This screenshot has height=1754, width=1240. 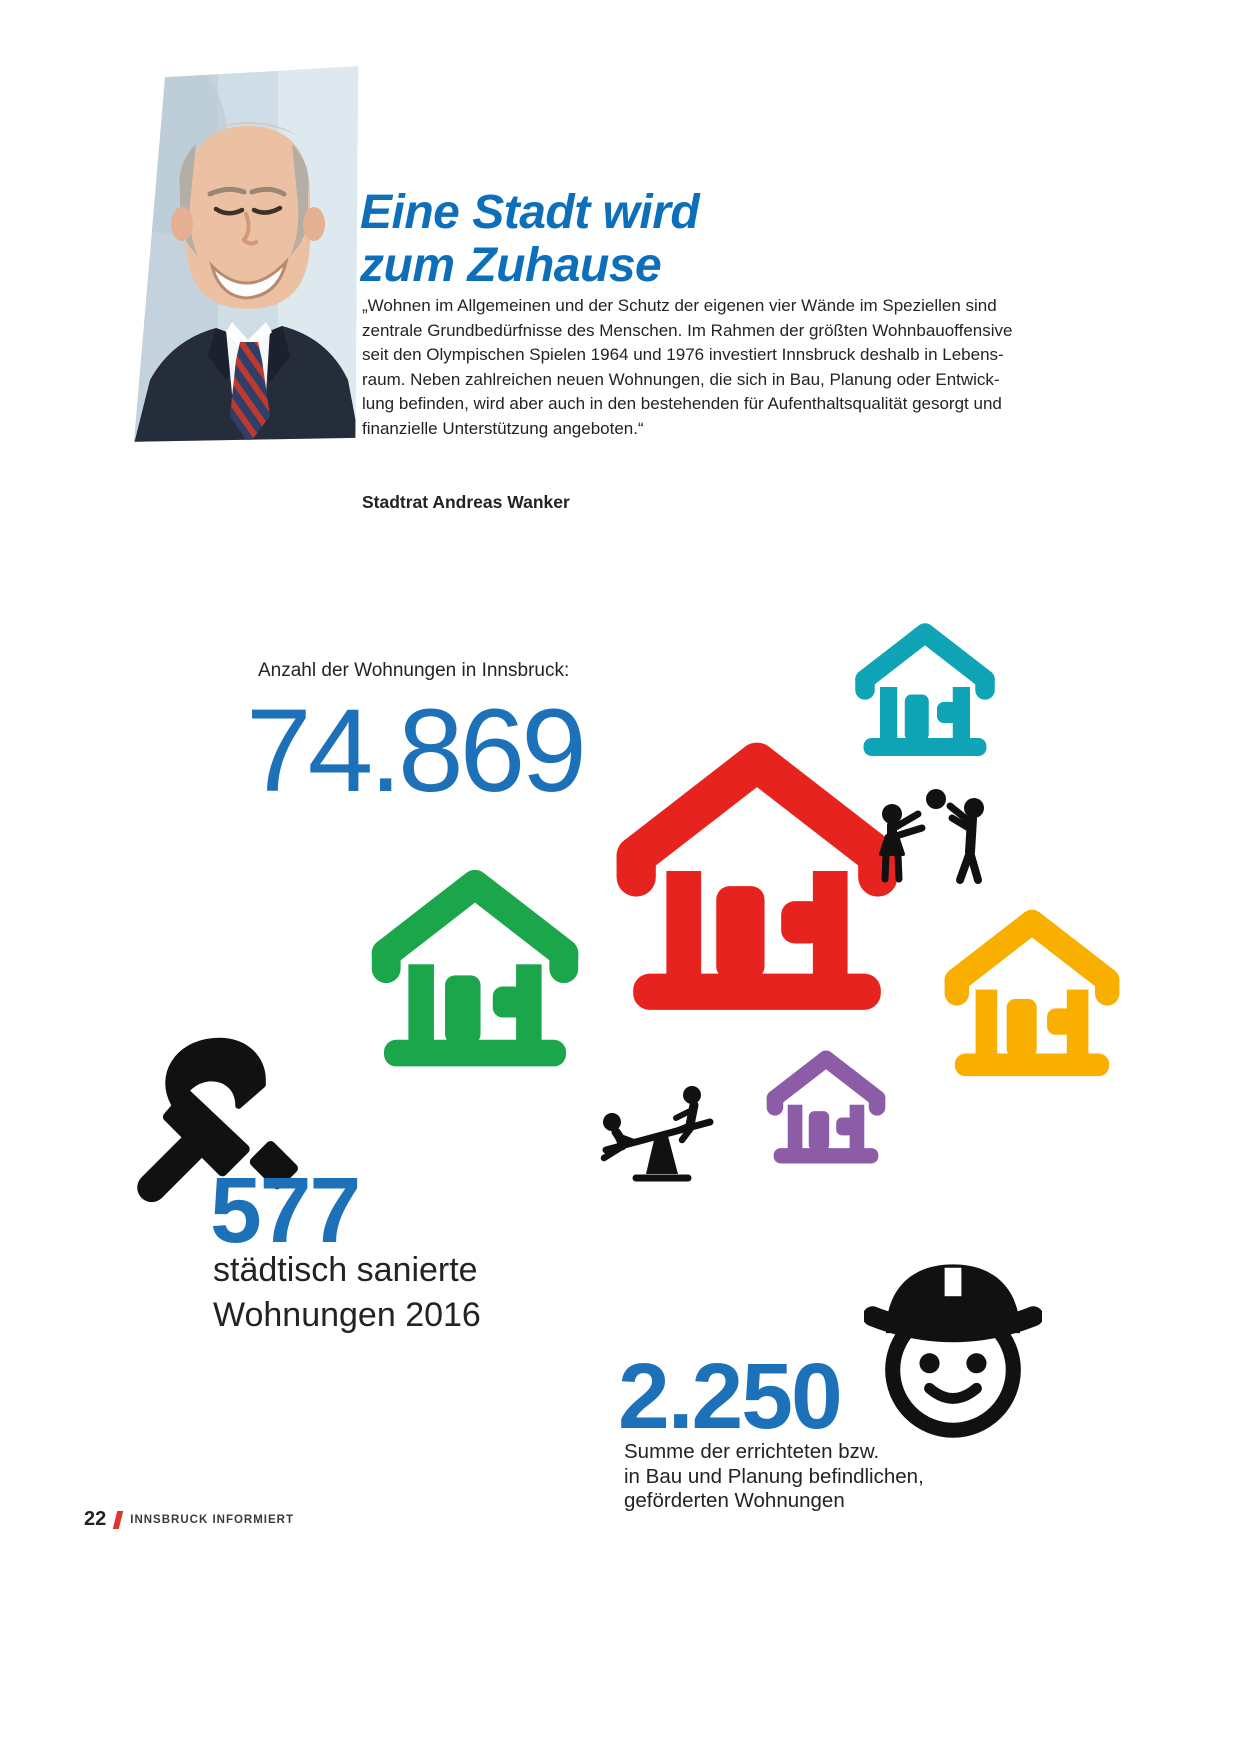 What do you see at coordinates (347, 1315) in the screenshot?
I see `renovated-label-line: Wohnungen 2016` at bounding box center [347, 1315].